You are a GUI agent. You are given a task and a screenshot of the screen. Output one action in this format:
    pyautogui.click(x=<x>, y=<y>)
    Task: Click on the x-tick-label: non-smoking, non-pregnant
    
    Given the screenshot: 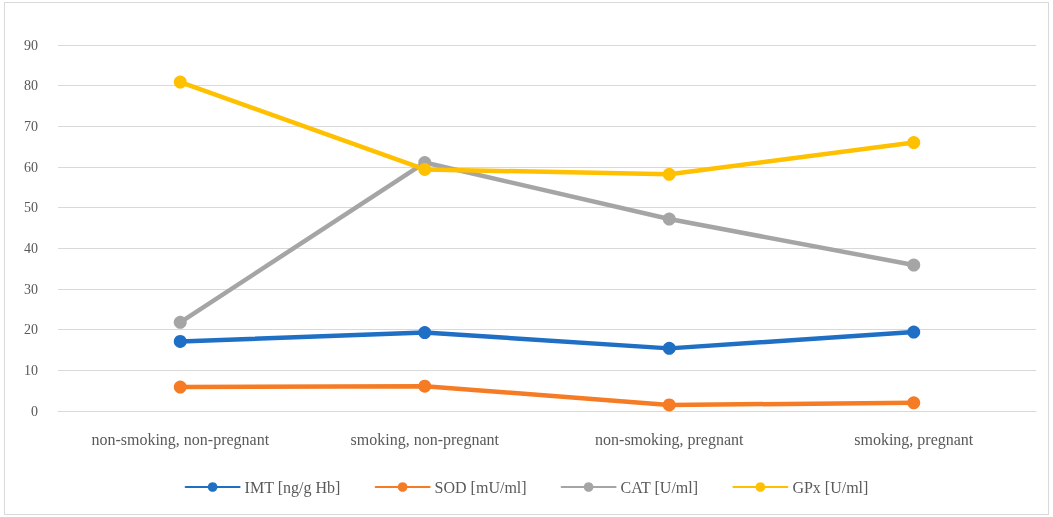 What is the action you would take?
    pyautogui.click(x=180, y=439)
    